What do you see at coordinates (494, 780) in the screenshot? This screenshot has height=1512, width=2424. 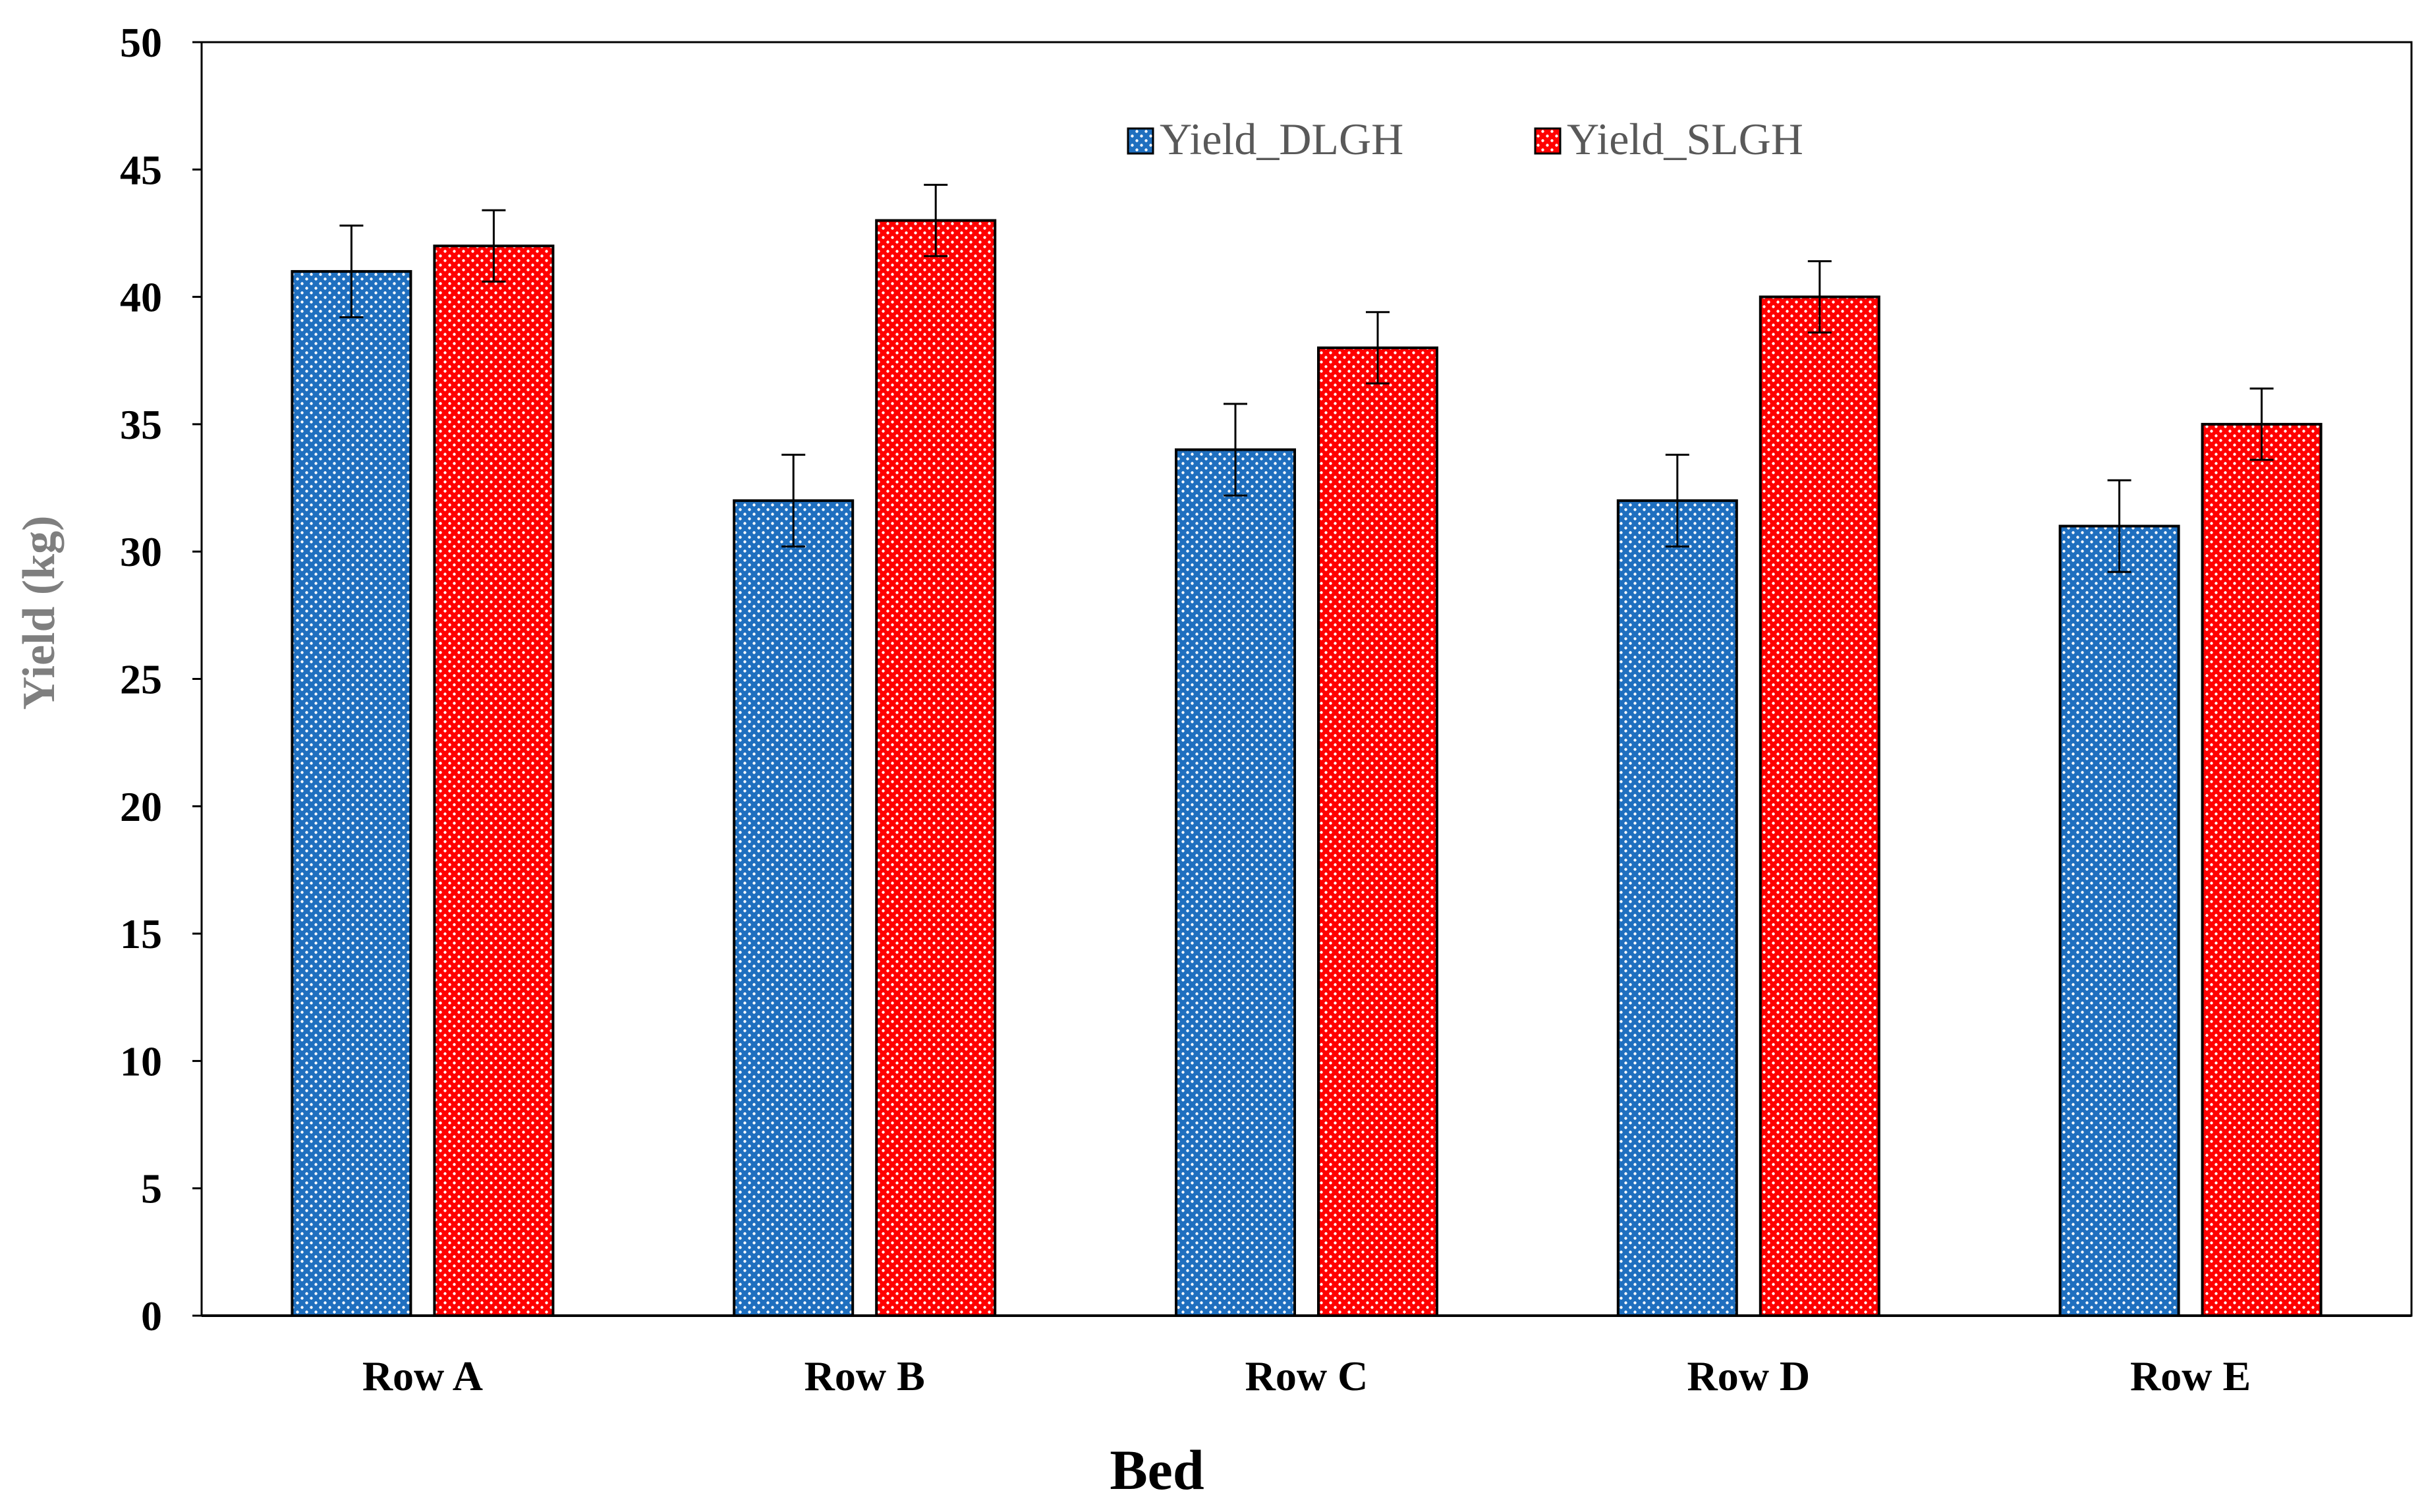 I see `bar-yield-slgh-row-a` at bounding box center [494, 780].